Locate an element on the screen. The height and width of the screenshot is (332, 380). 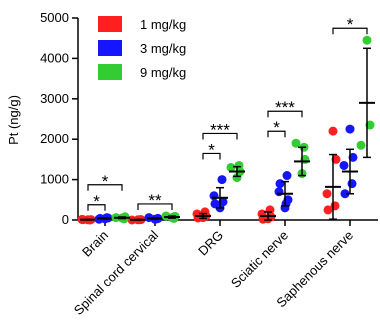
y-axis-title: Pt (ng/g) is located at coordinates (13, 120).